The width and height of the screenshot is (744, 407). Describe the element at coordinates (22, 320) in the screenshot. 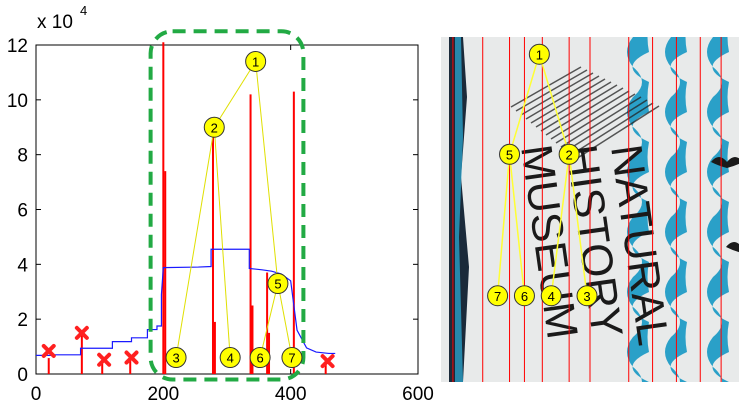

I see `y-tick-label: 2` at that location.